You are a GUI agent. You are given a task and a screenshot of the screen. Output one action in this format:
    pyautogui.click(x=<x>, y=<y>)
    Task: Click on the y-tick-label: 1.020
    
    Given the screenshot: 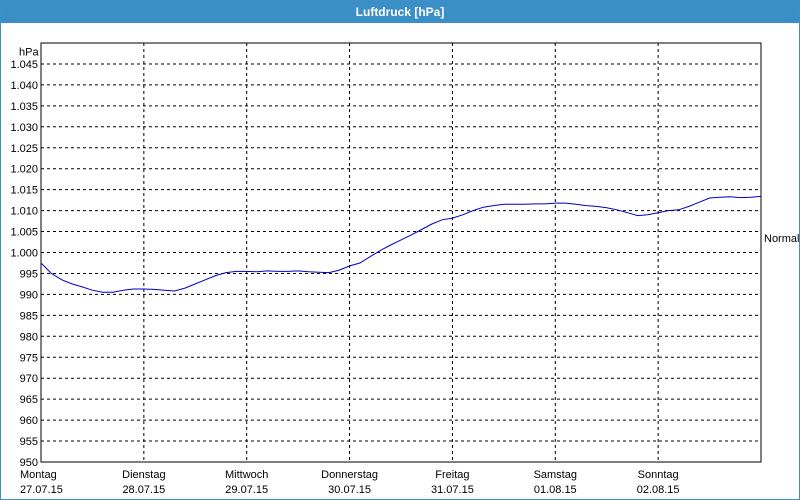 What is the action you would take?
    pyautogui.click(x=24, y=170)
    